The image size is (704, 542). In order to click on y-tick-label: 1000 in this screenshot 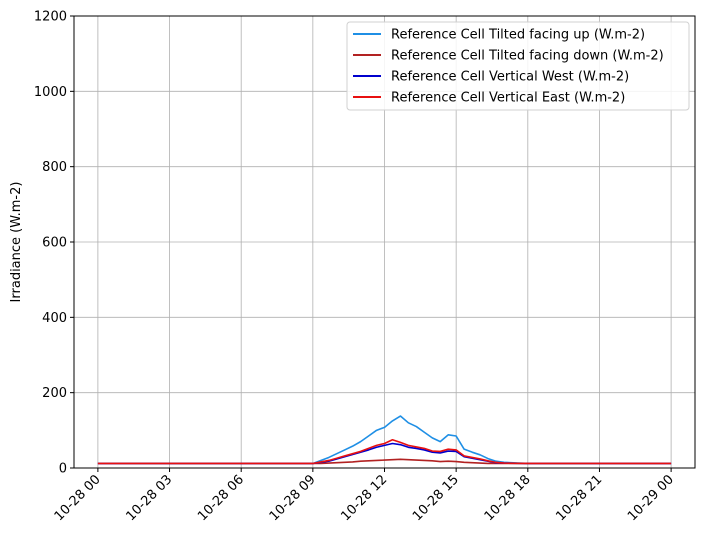, I will do `click(50, 92)`.